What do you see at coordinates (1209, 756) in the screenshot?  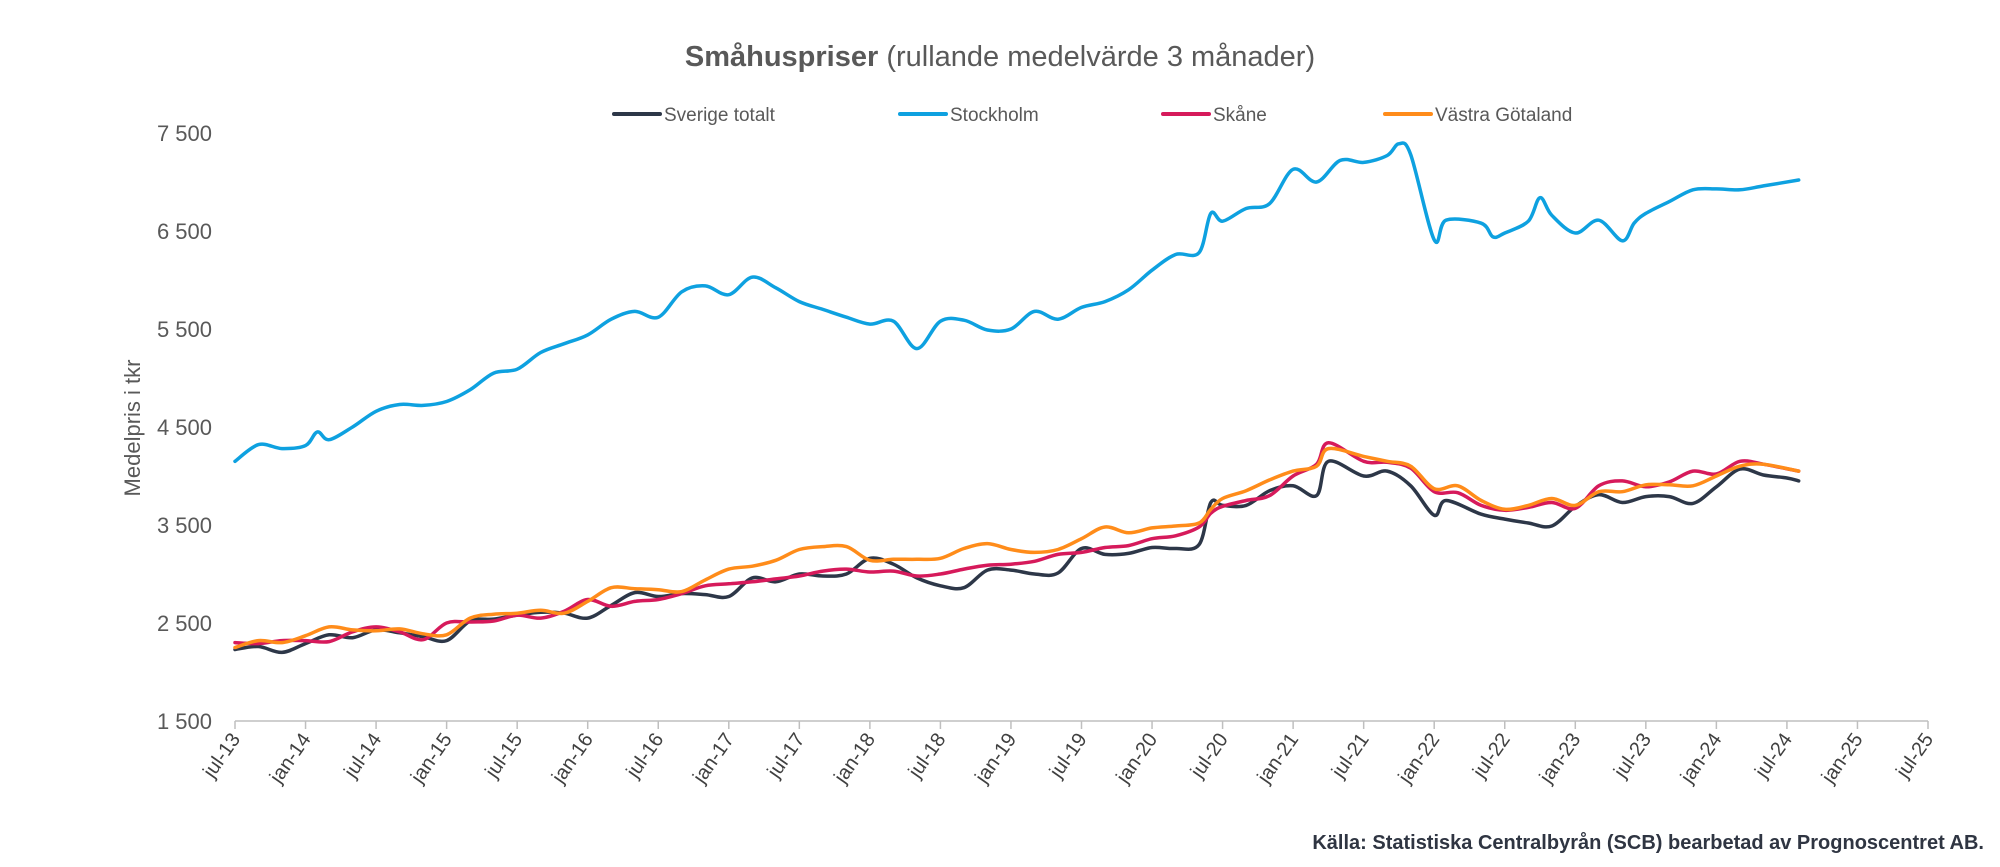 I see `x-tick-label: jul-20` at bounding box center [1209, 756].